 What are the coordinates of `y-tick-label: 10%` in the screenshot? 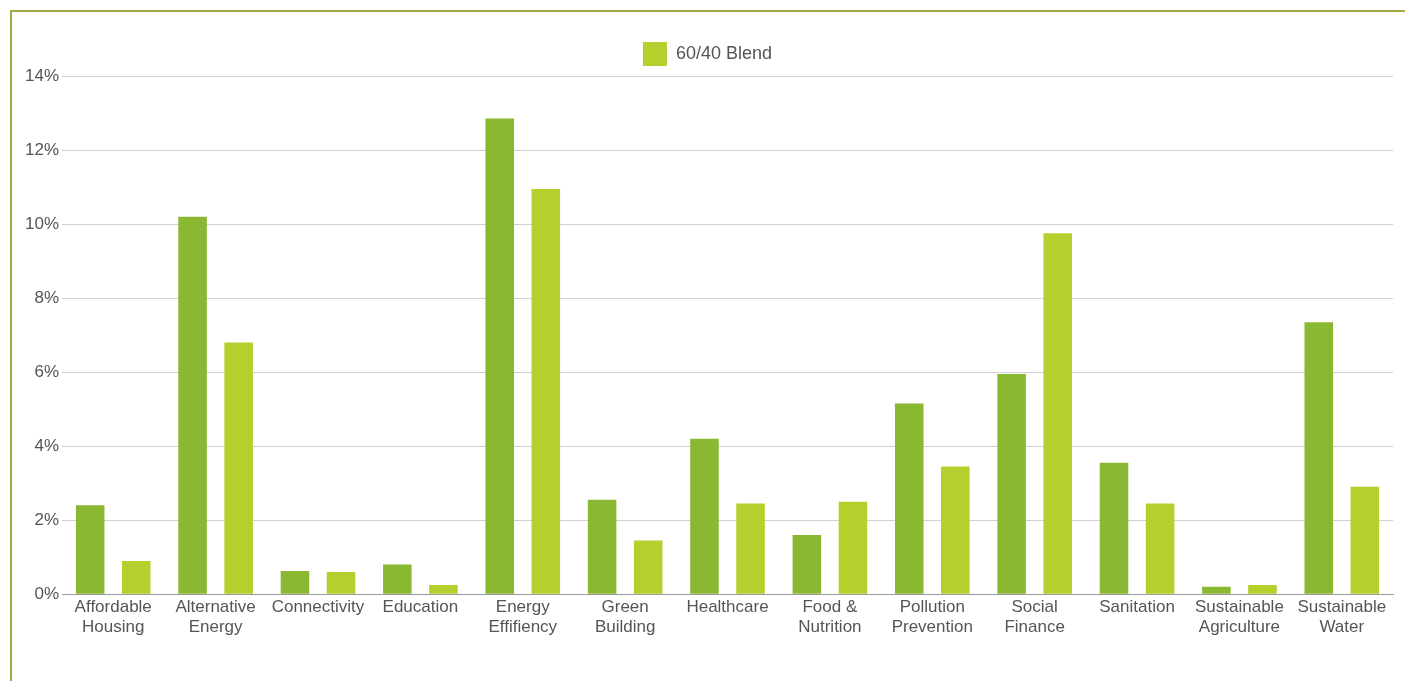 It's located at (42, 223).